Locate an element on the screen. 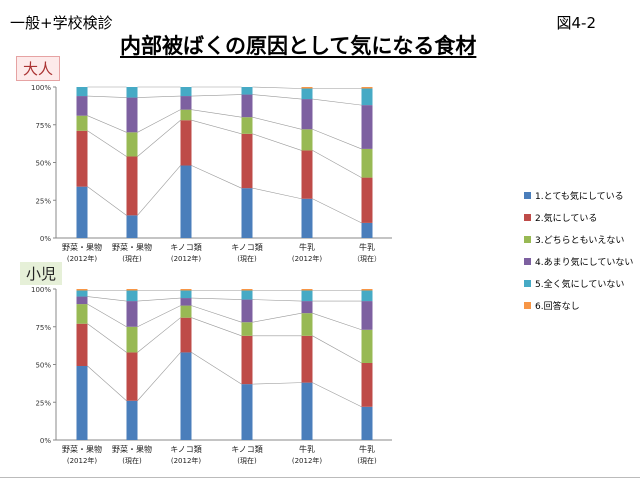 The width and height of the screenshot is (640, 480). page-title: 内部被ばくの原因として気になる食材 is located at coordinates (298, 46).